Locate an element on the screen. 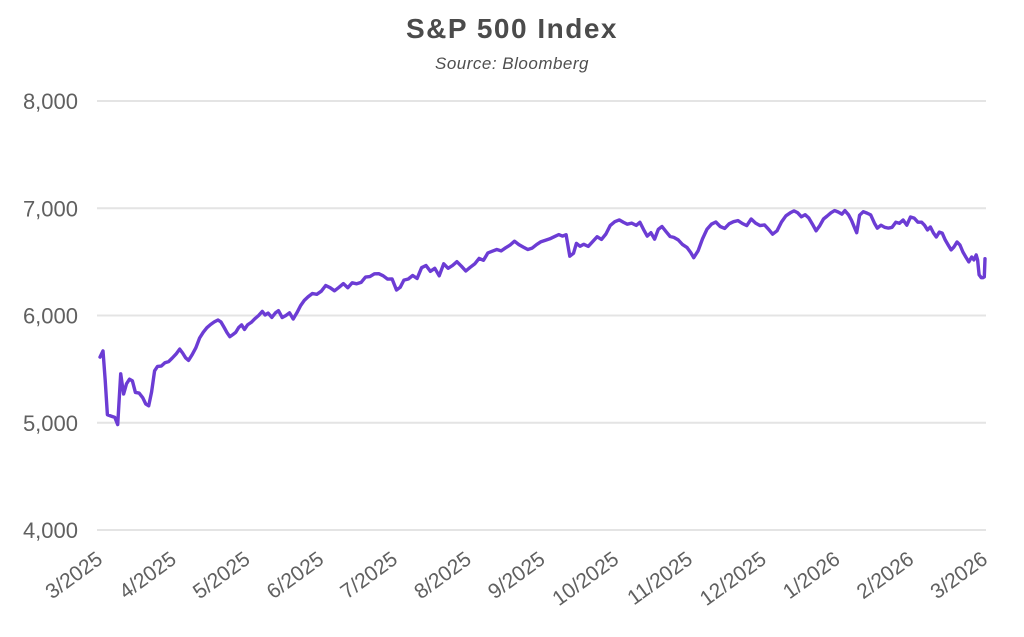  x-tick-label: 7/2025 is located at coordinates (368, 575).